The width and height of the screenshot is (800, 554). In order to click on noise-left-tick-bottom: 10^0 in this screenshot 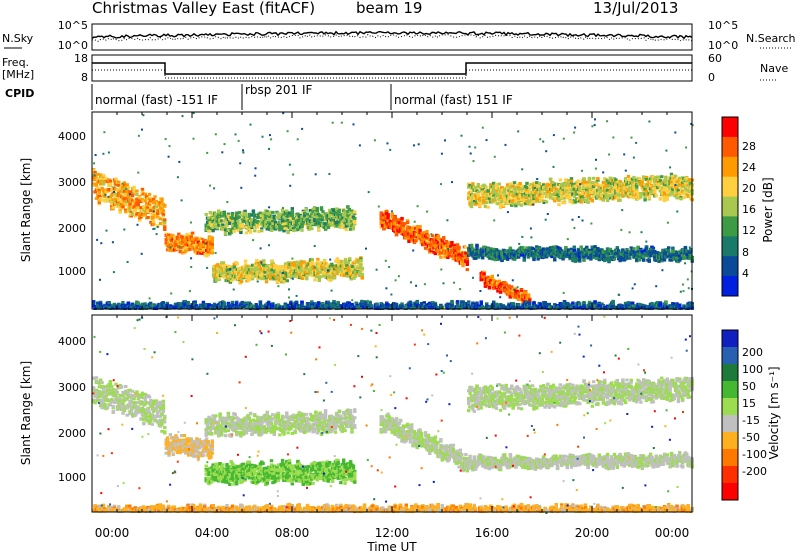, I will do `click(73, 45)`.